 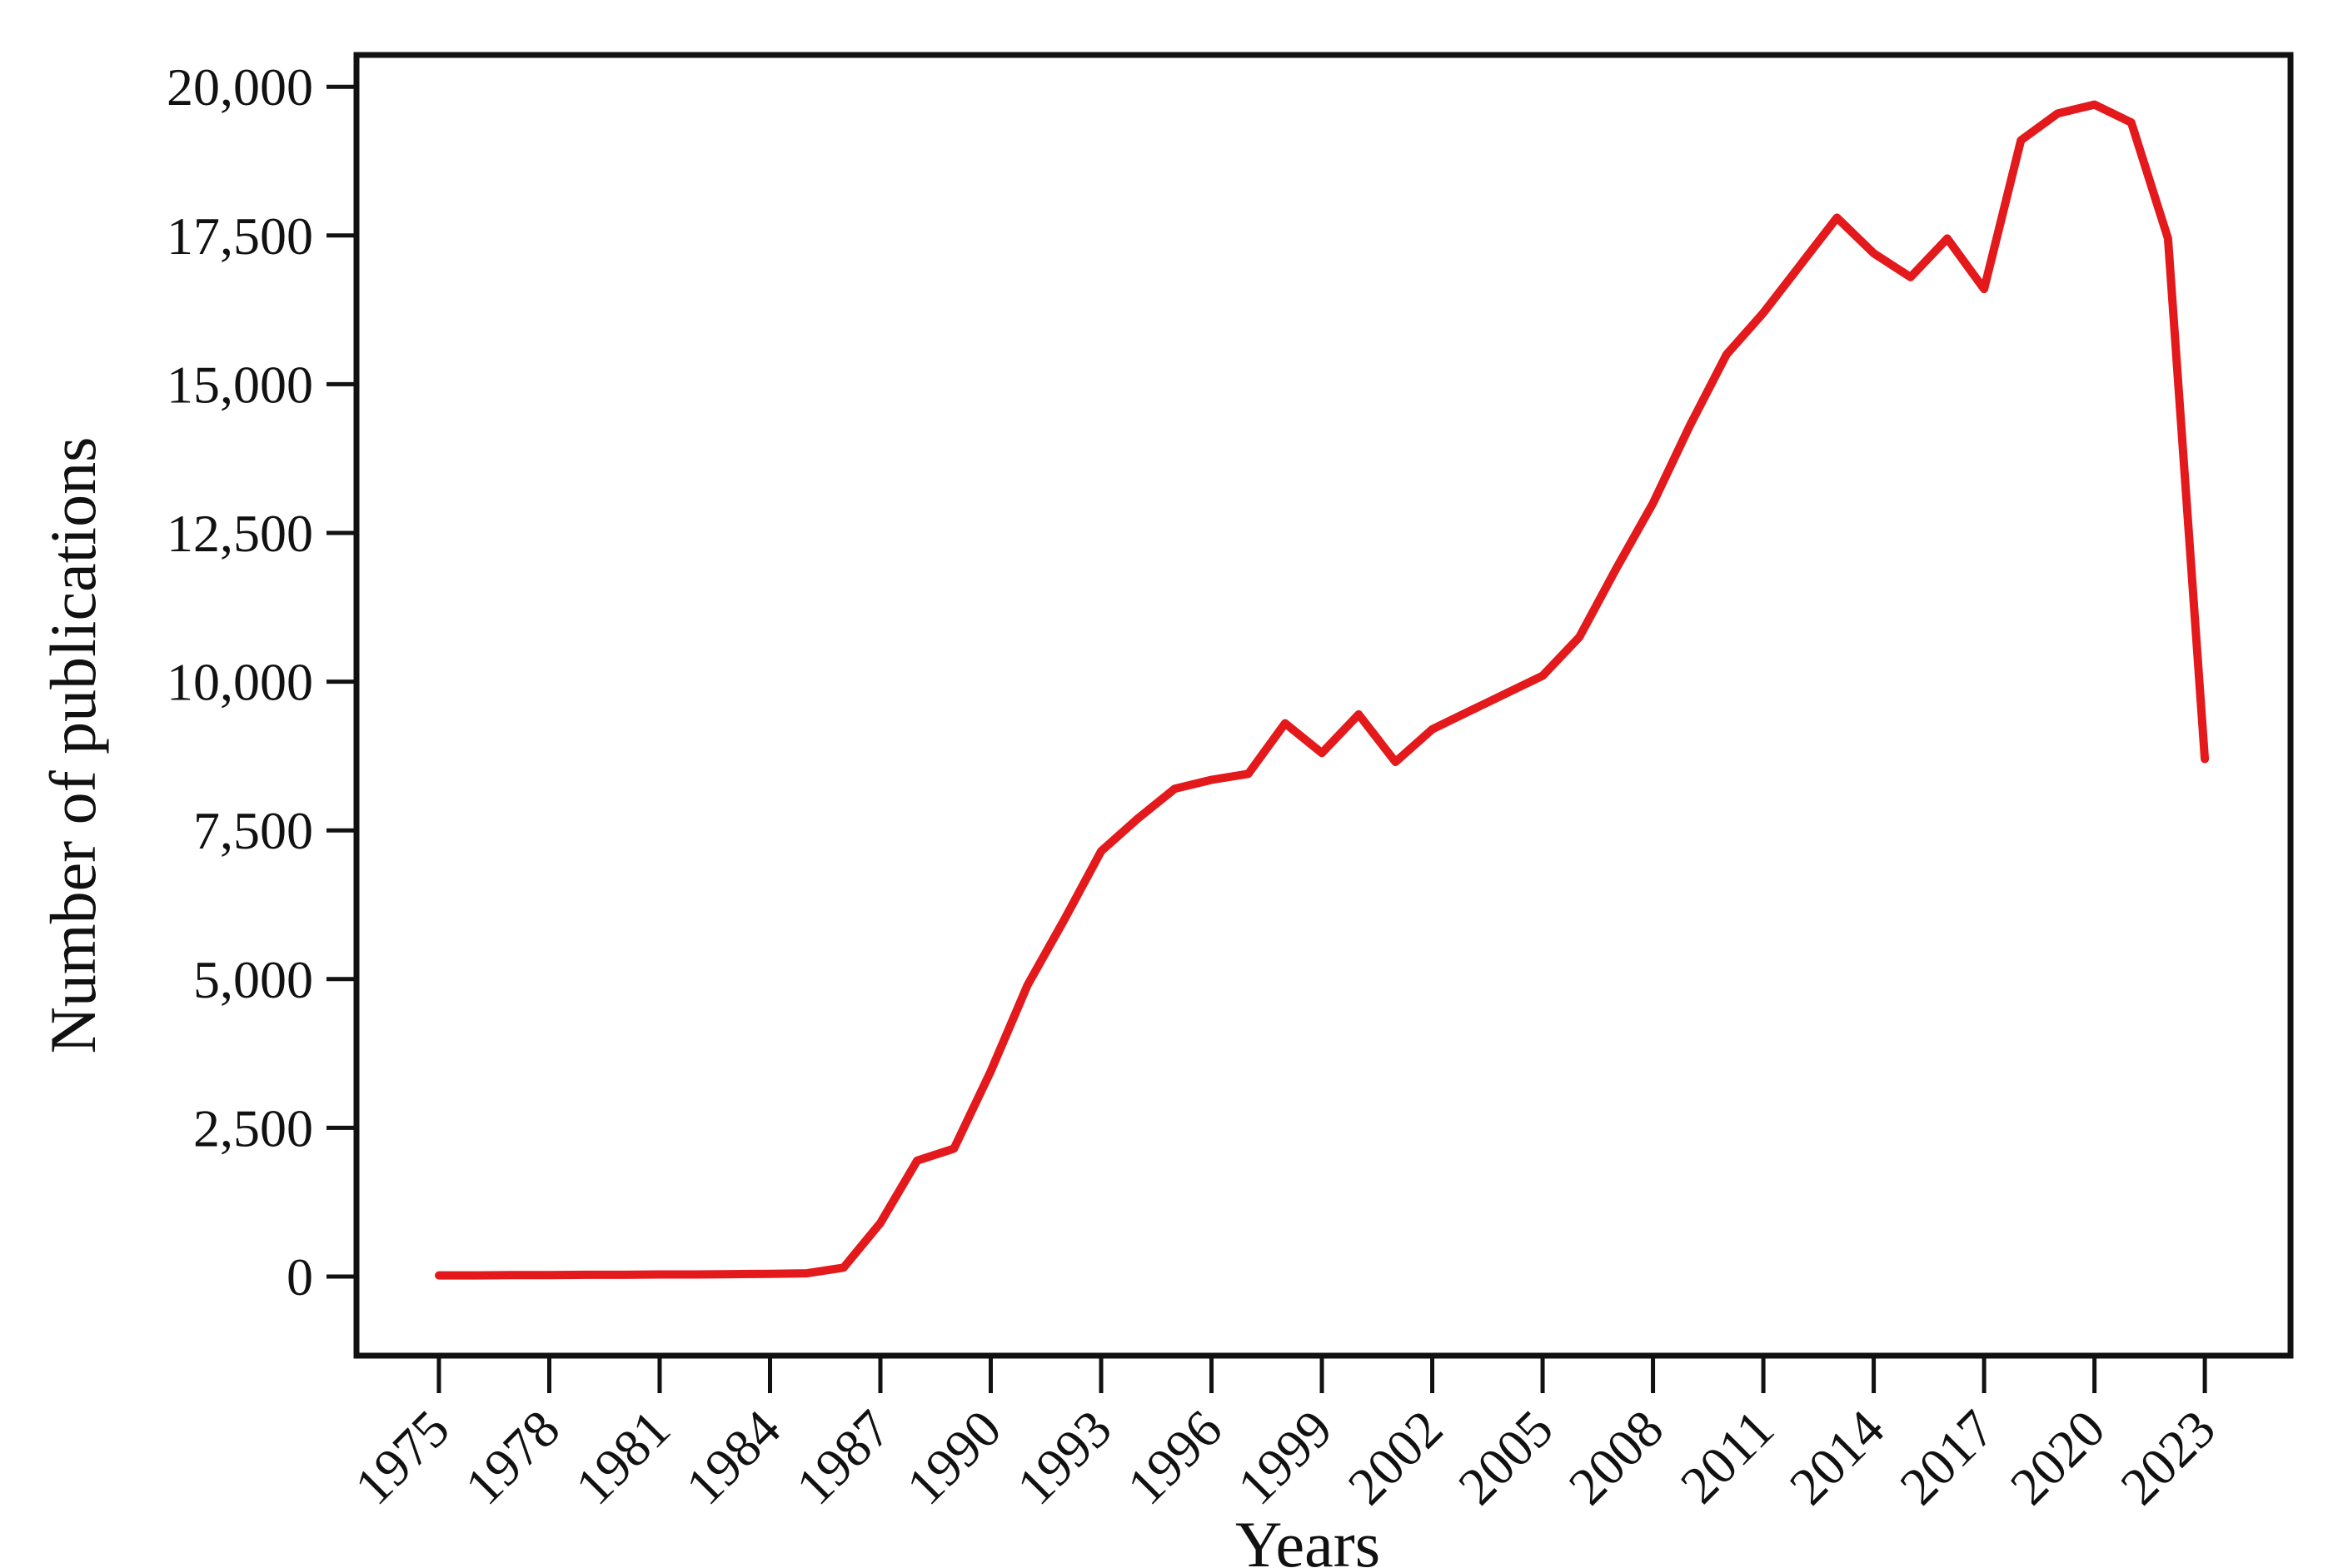 What do you see at coordinates (733, 1458) in the screenshot?
I see `x-tick-label: 1984` at bounding box center [733, 1458].